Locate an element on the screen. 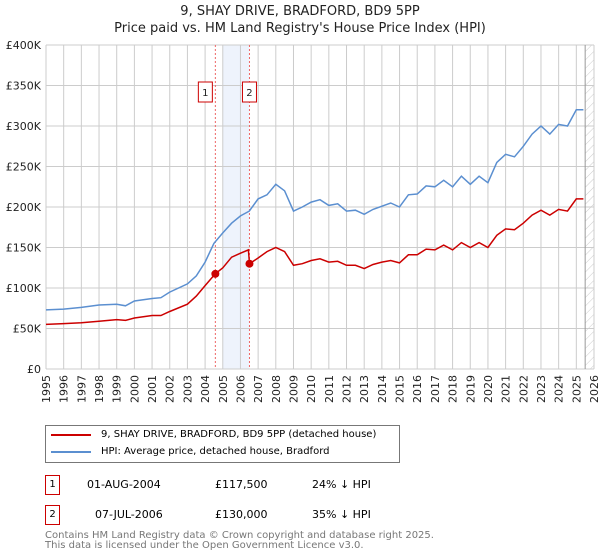 The image size is (600, 560). sale-price: £130,000 is located at coordinates (241, 514).